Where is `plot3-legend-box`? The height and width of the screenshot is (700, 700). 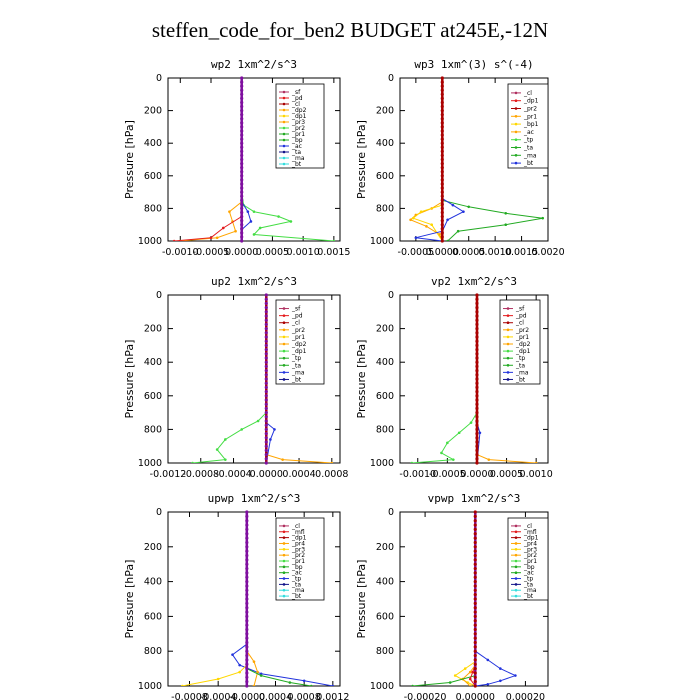 plot3-legend-box is located at coordinates (300, 342).